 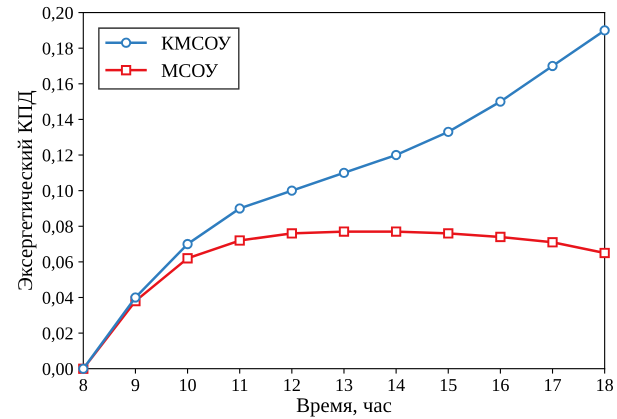 What do you see at coordinates (58, 85) in the screenshot?
I see `y-tick-label: 0,16` at bounding box center [58, 85].